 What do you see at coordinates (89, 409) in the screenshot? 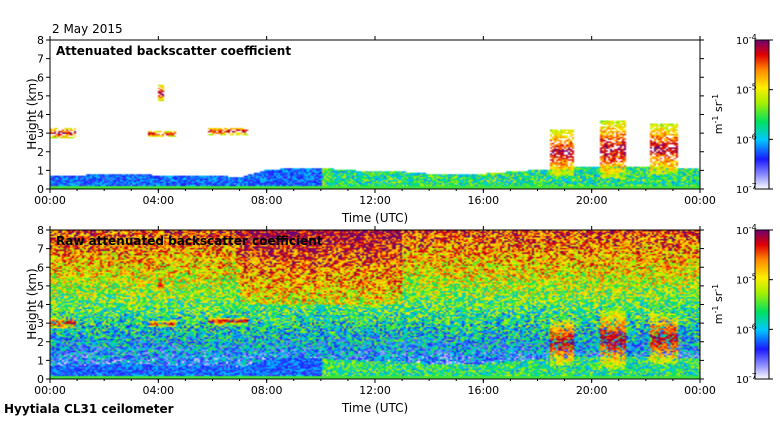
I see `footer-instrument: Hyytiala CL31 ceilometer` at bounding box center [89, 409].